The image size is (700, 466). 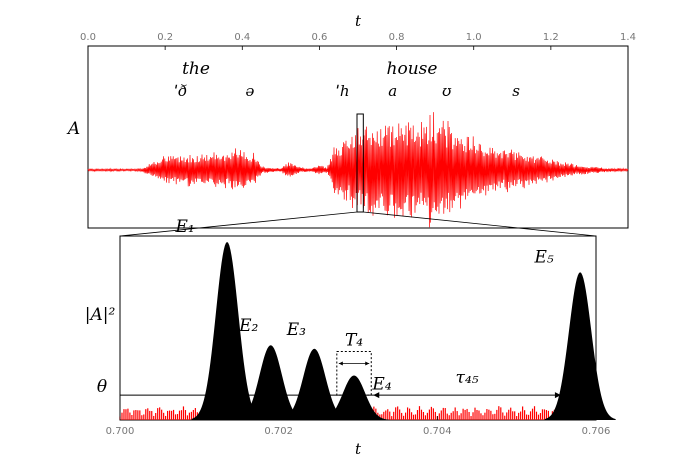 What do you see at coordinates (88, 37) in the screenshot?
I see `top-tick-label: 0.0` at bounding box center [88, 37].